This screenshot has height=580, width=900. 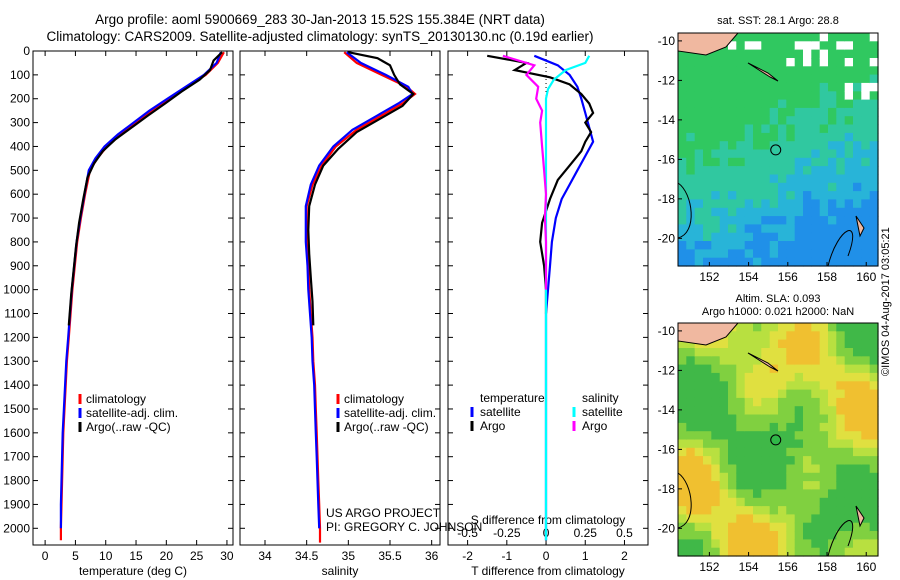 I want to click on sla-map-title: Altim. SLA: 0.093, so click(x=778, y=299).